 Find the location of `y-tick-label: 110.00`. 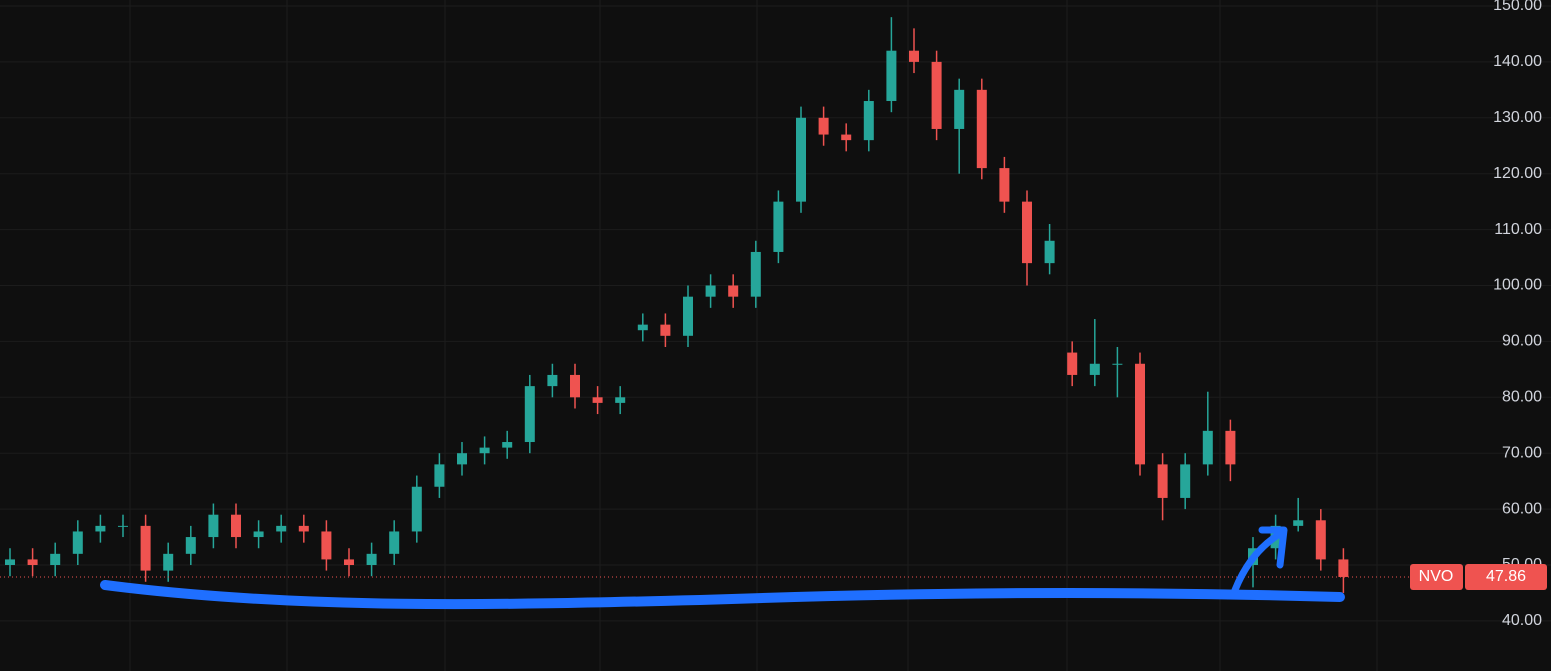

y-tick-label: 110.00 is located at coordinates (1518, 229).